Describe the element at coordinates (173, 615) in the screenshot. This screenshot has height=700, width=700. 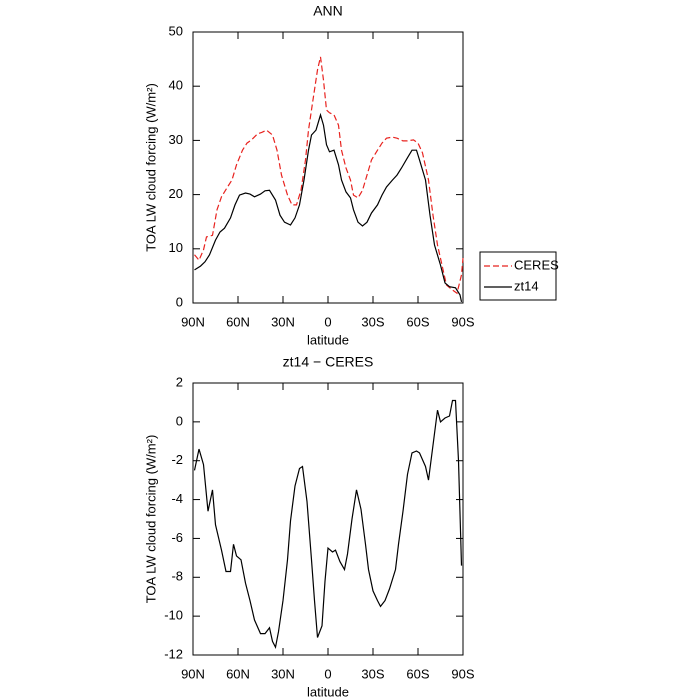
I see `y-tick-label: -10` at that location.